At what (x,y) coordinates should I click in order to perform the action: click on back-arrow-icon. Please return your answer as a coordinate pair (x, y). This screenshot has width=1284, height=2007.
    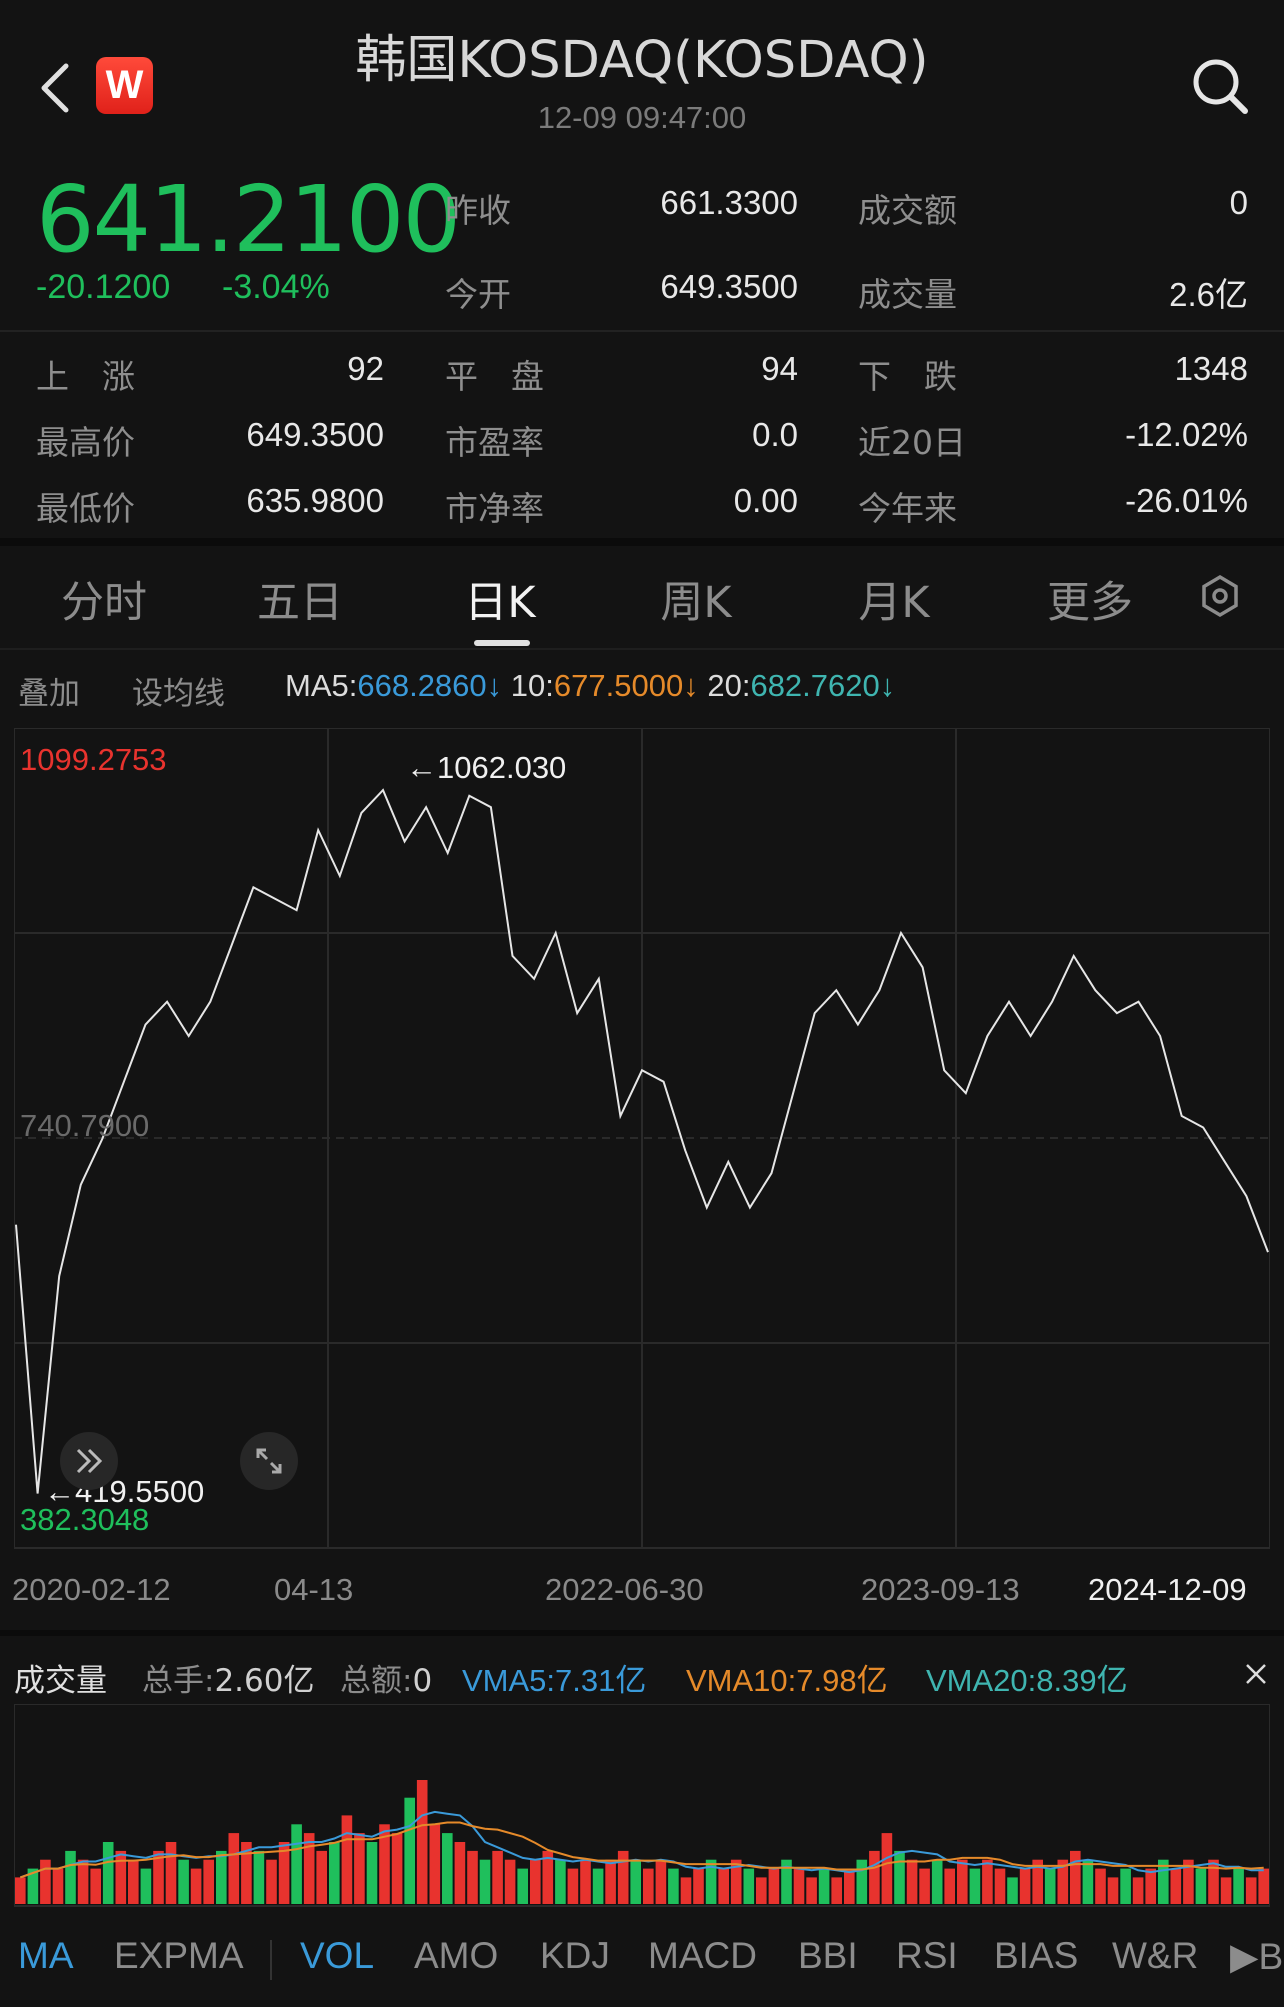
    Looking at the image, I should click on (56, 88).